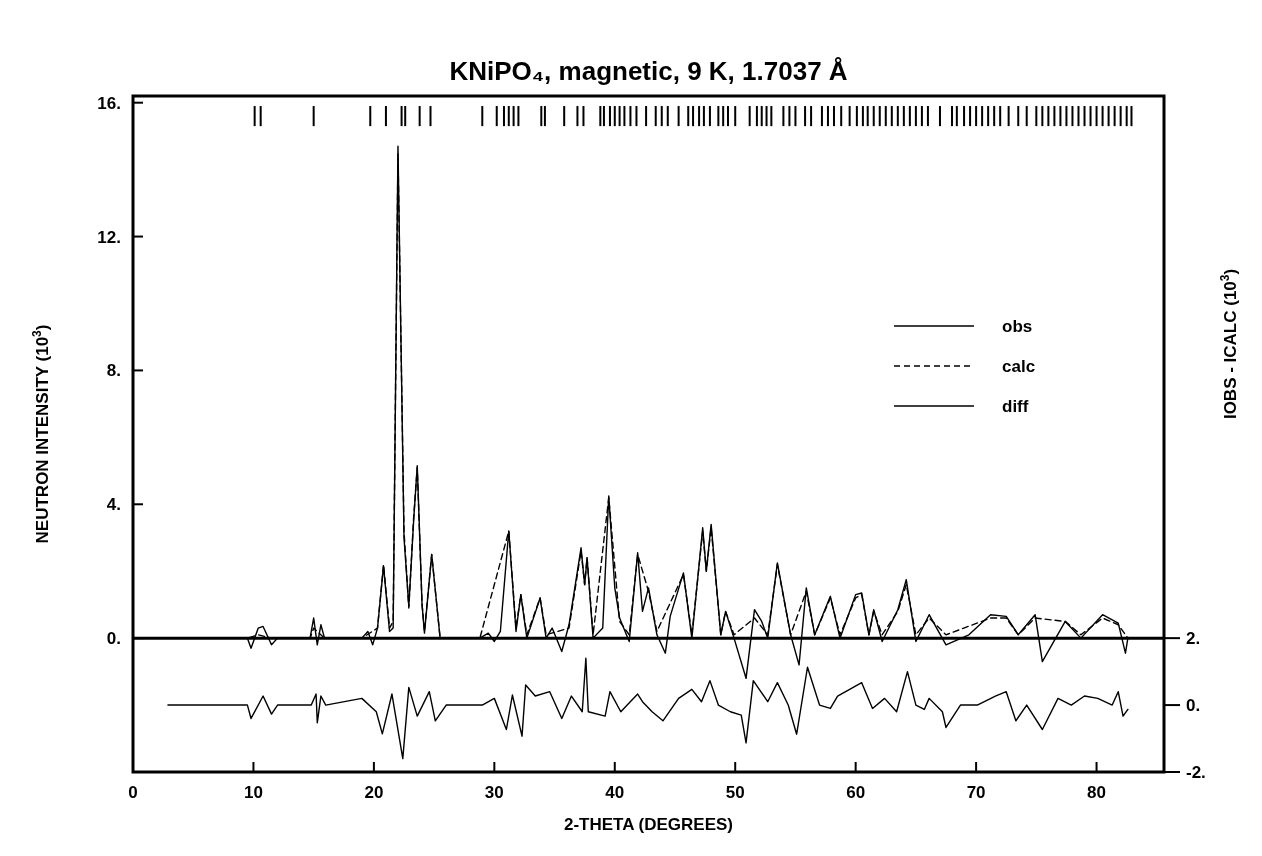 This screenshot has height=856, width=1262. Describe the element at coordinates (856, 792) in the screenshot. I see `x-tick-label: 60` at that location.